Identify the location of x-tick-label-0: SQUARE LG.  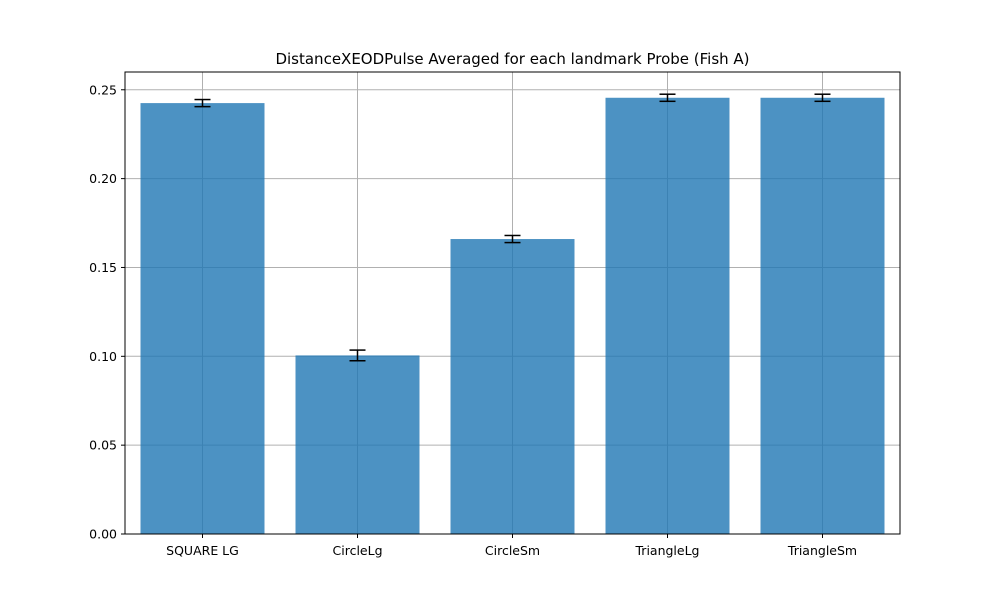
(202, 550).